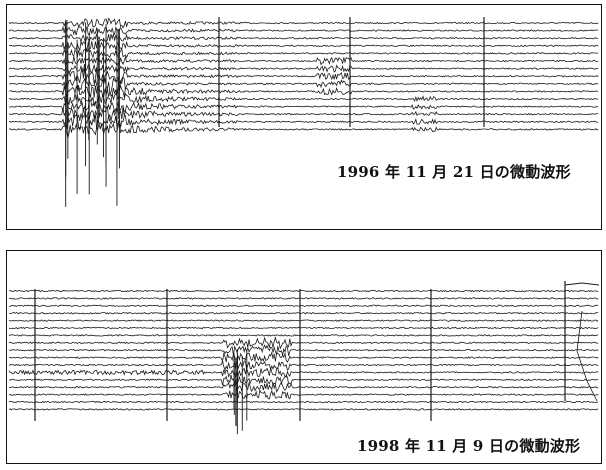  Describe the element at coordinates (469, 446) in the screenshot. I see `caption-1998: 1998 年 11 月 9 日の微動波形` at that location.